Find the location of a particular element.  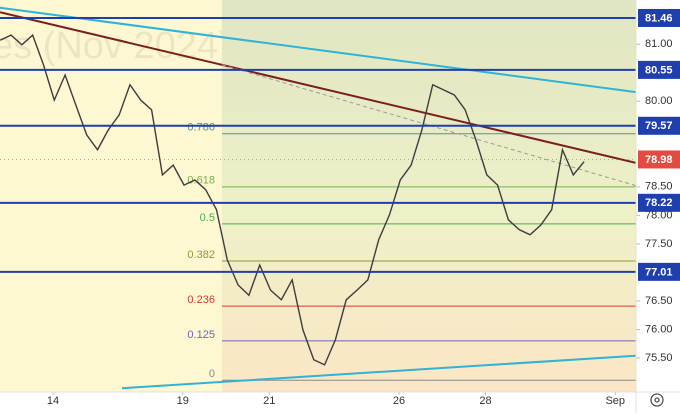

level-label: 78.22 is located at coordinates (659, 203).